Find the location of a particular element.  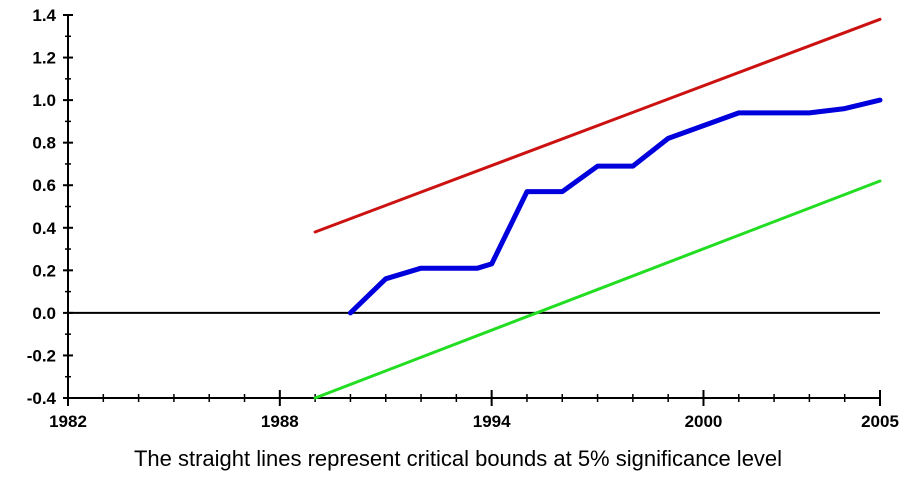

y-tick-label: -0.4 is located at coordinates (42, 398).